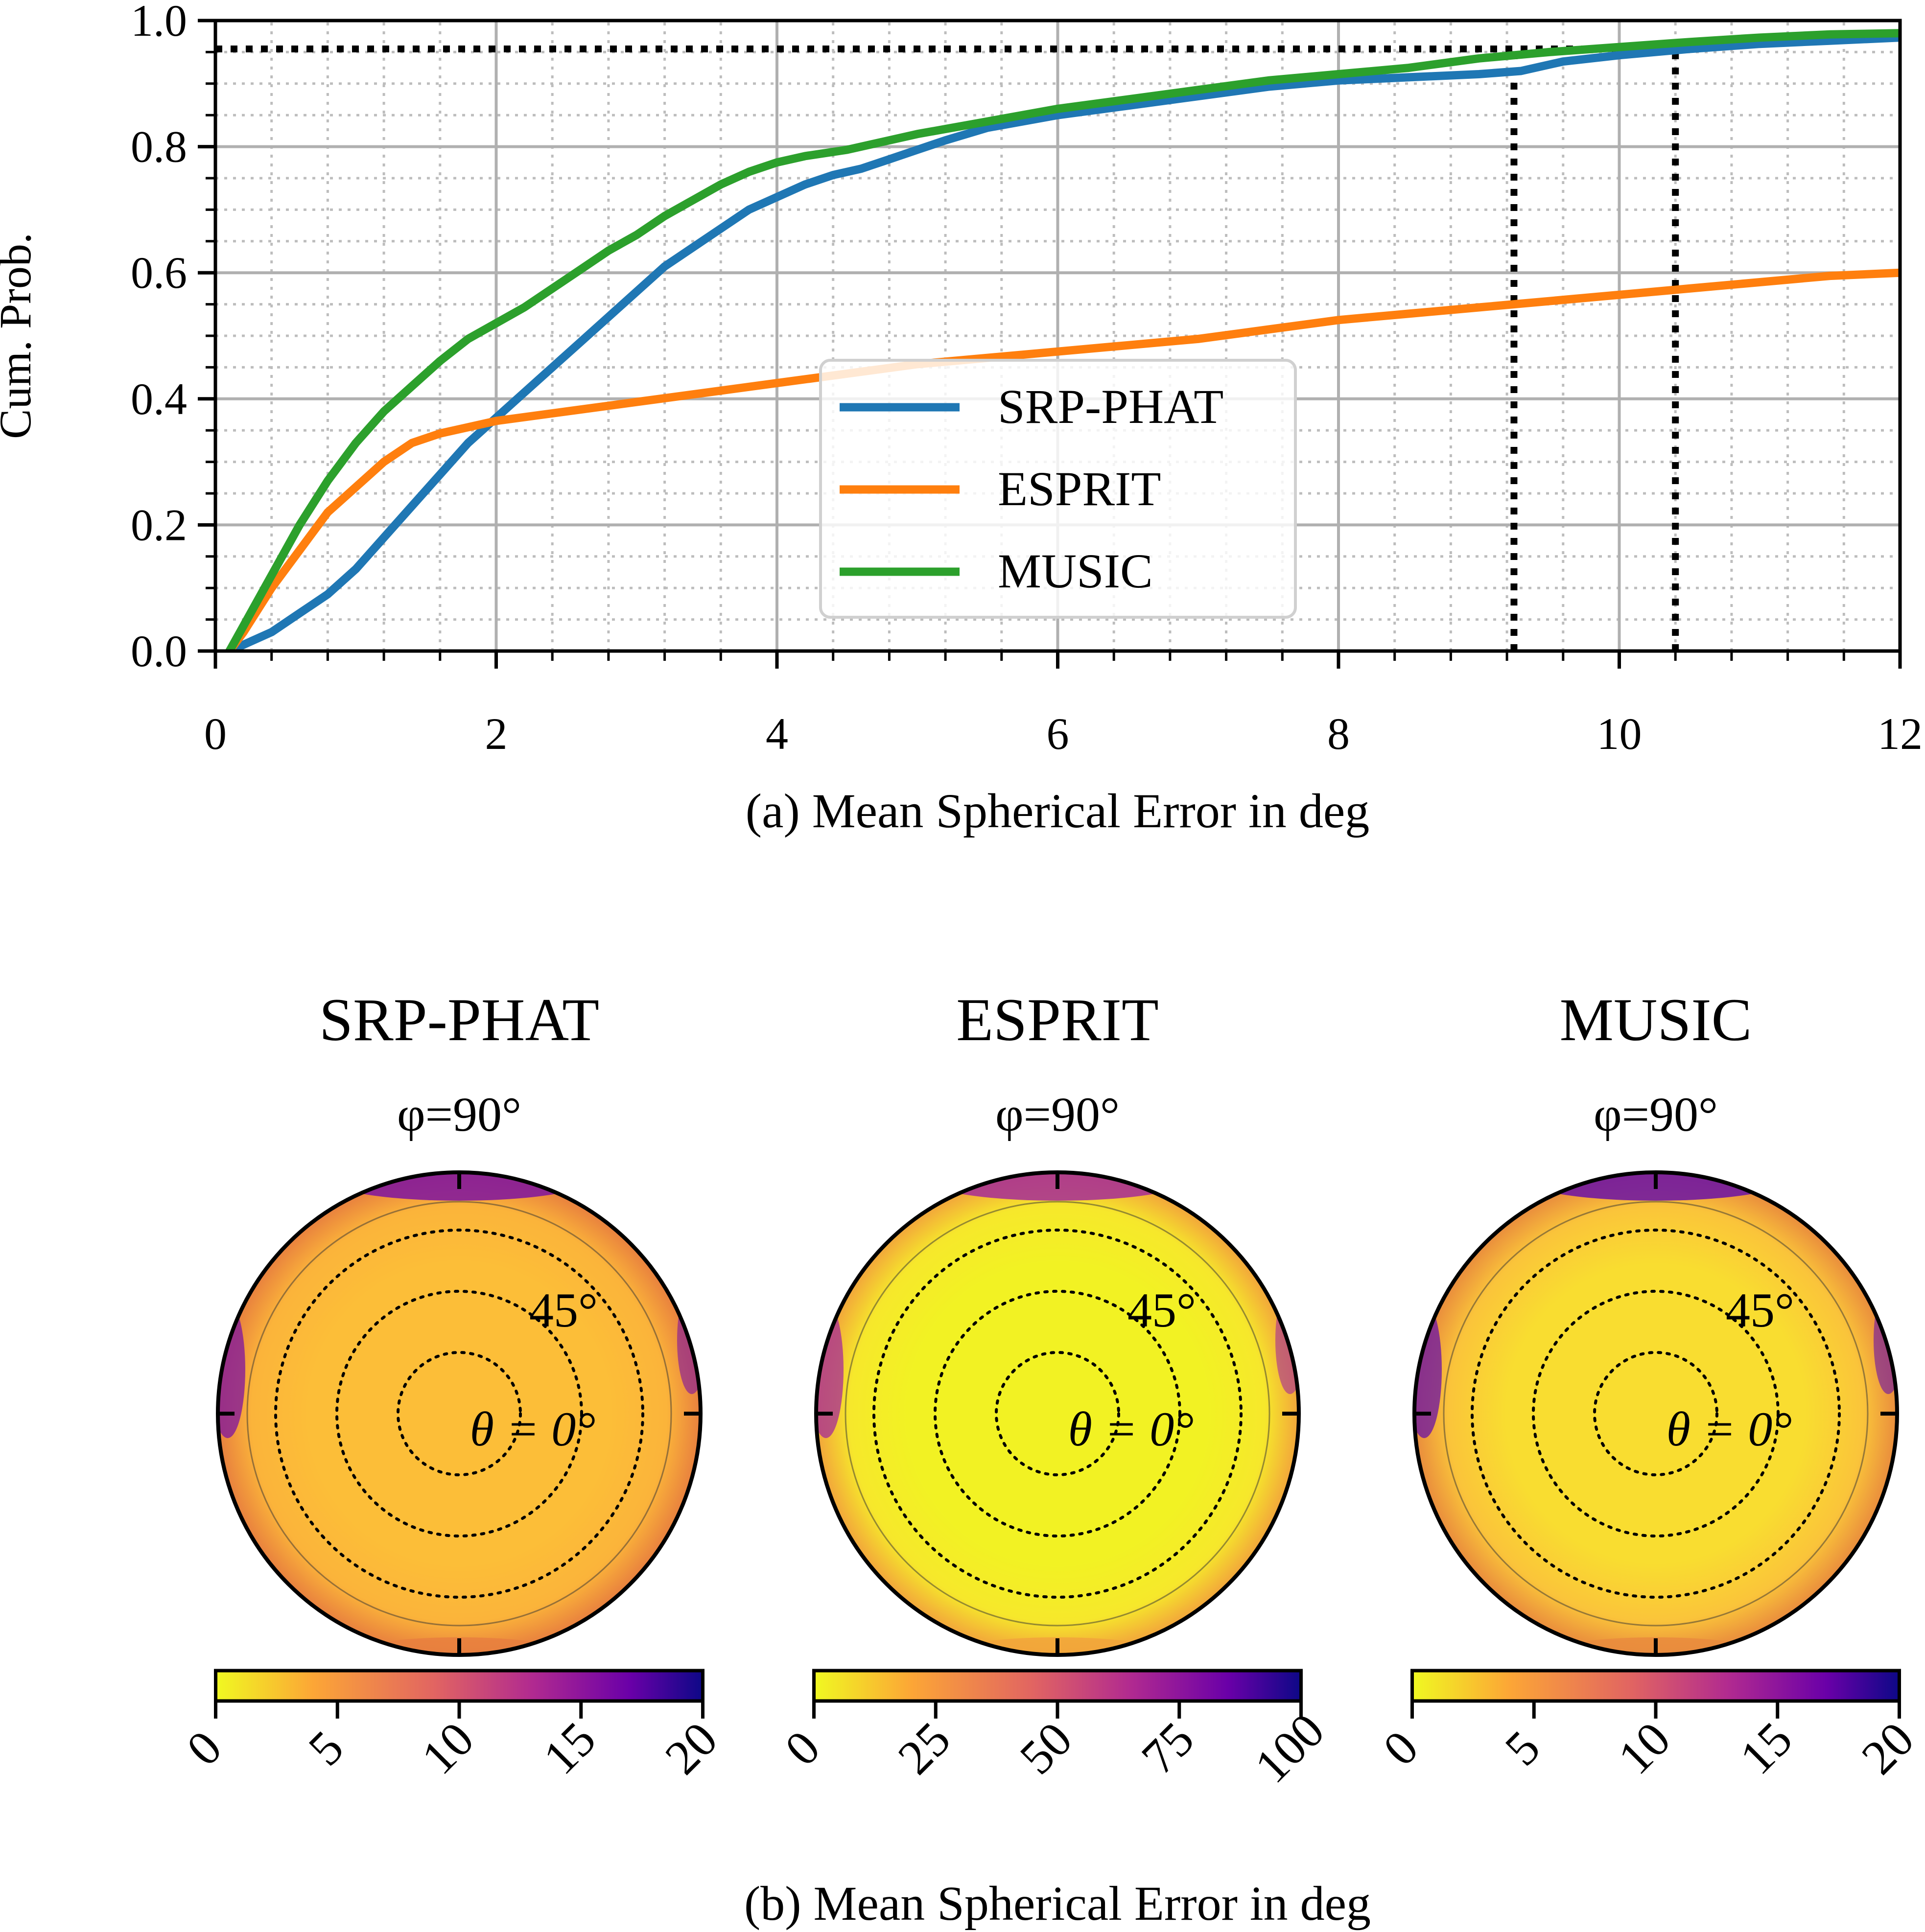  I want to click on polar-title: ESPRIT, so click(1057, 1020).